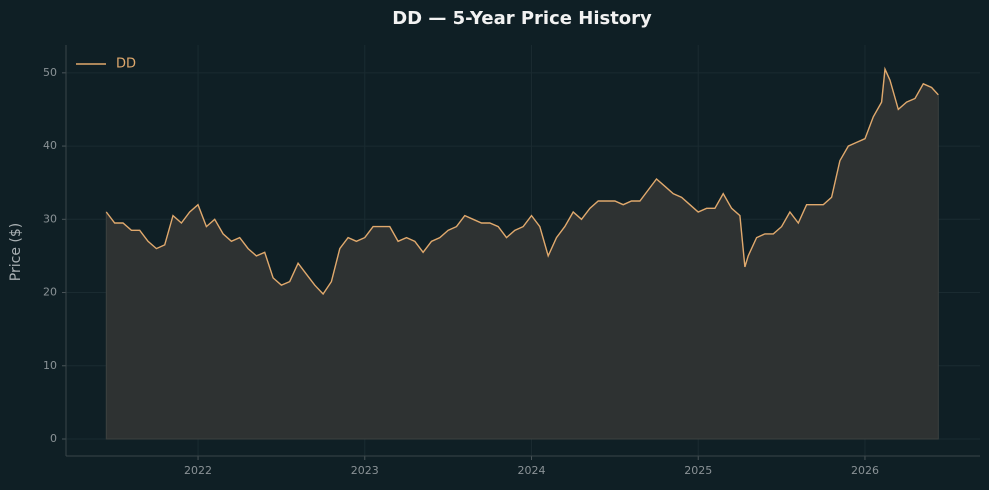 The width and height of the screenshot is (989, 490). Describe the element at coordinates (126, 64) in the screenshot. I see `legend-label: DD` at that location.